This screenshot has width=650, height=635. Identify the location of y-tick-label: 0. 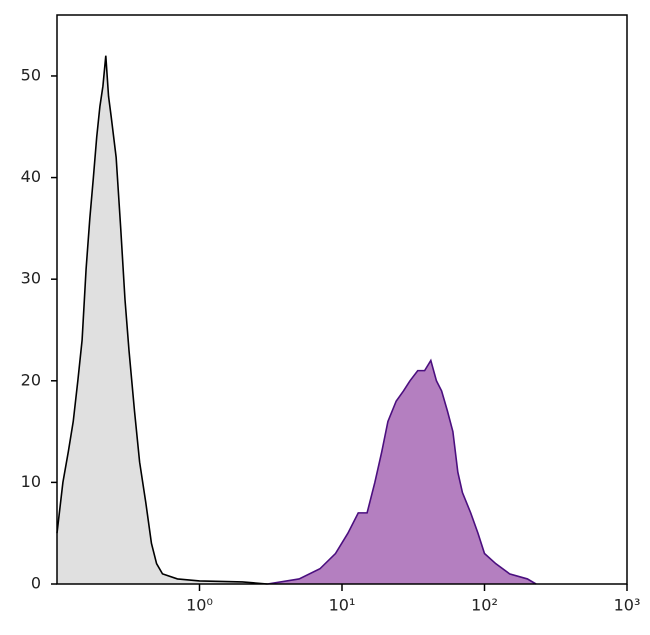
(36, 583).